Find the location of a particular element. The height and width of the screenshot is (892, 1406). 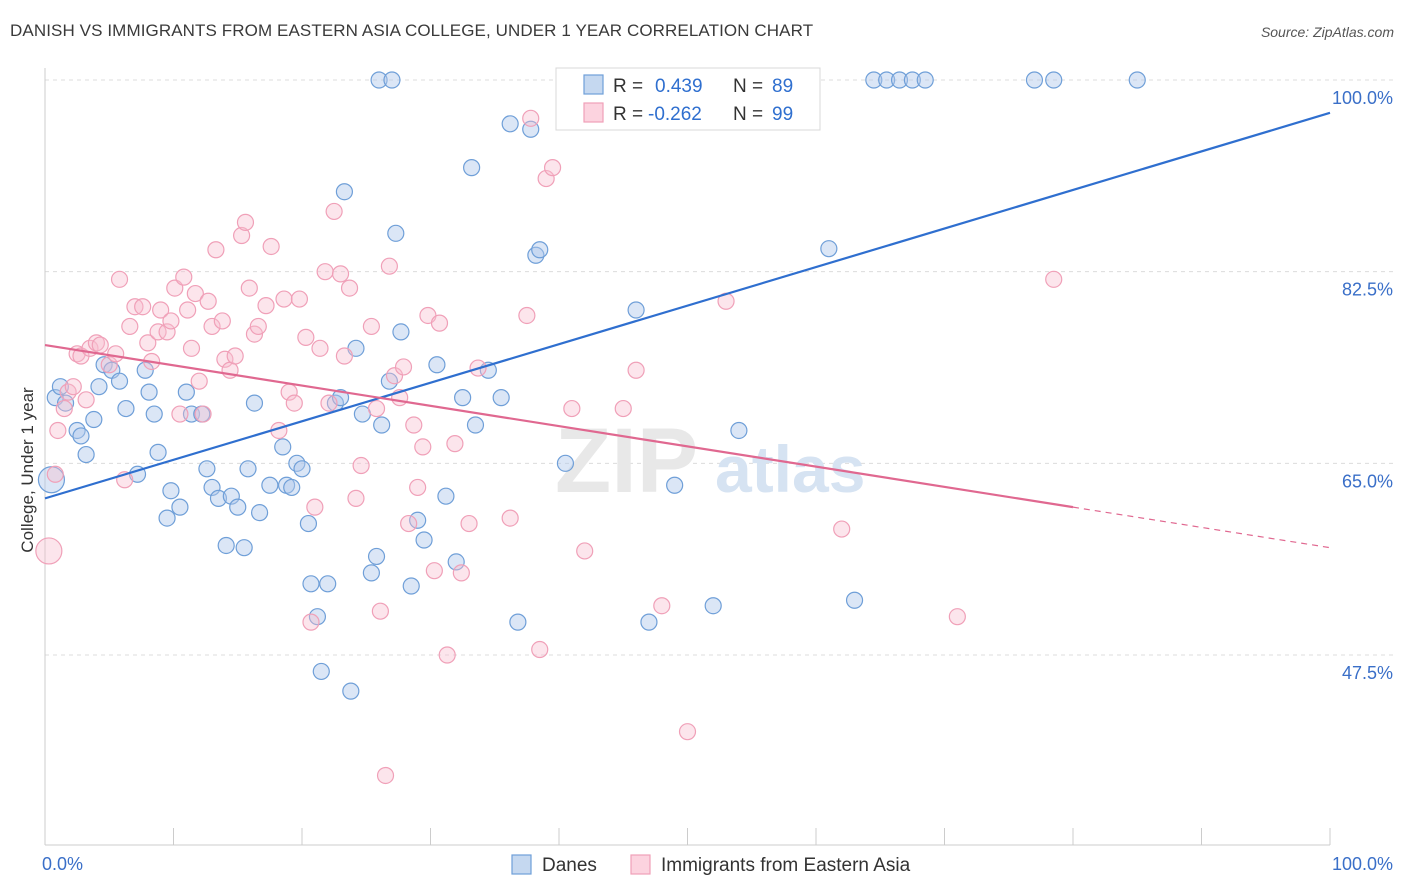

legend-swatch-immigrants is located at coordinates (593, 112).